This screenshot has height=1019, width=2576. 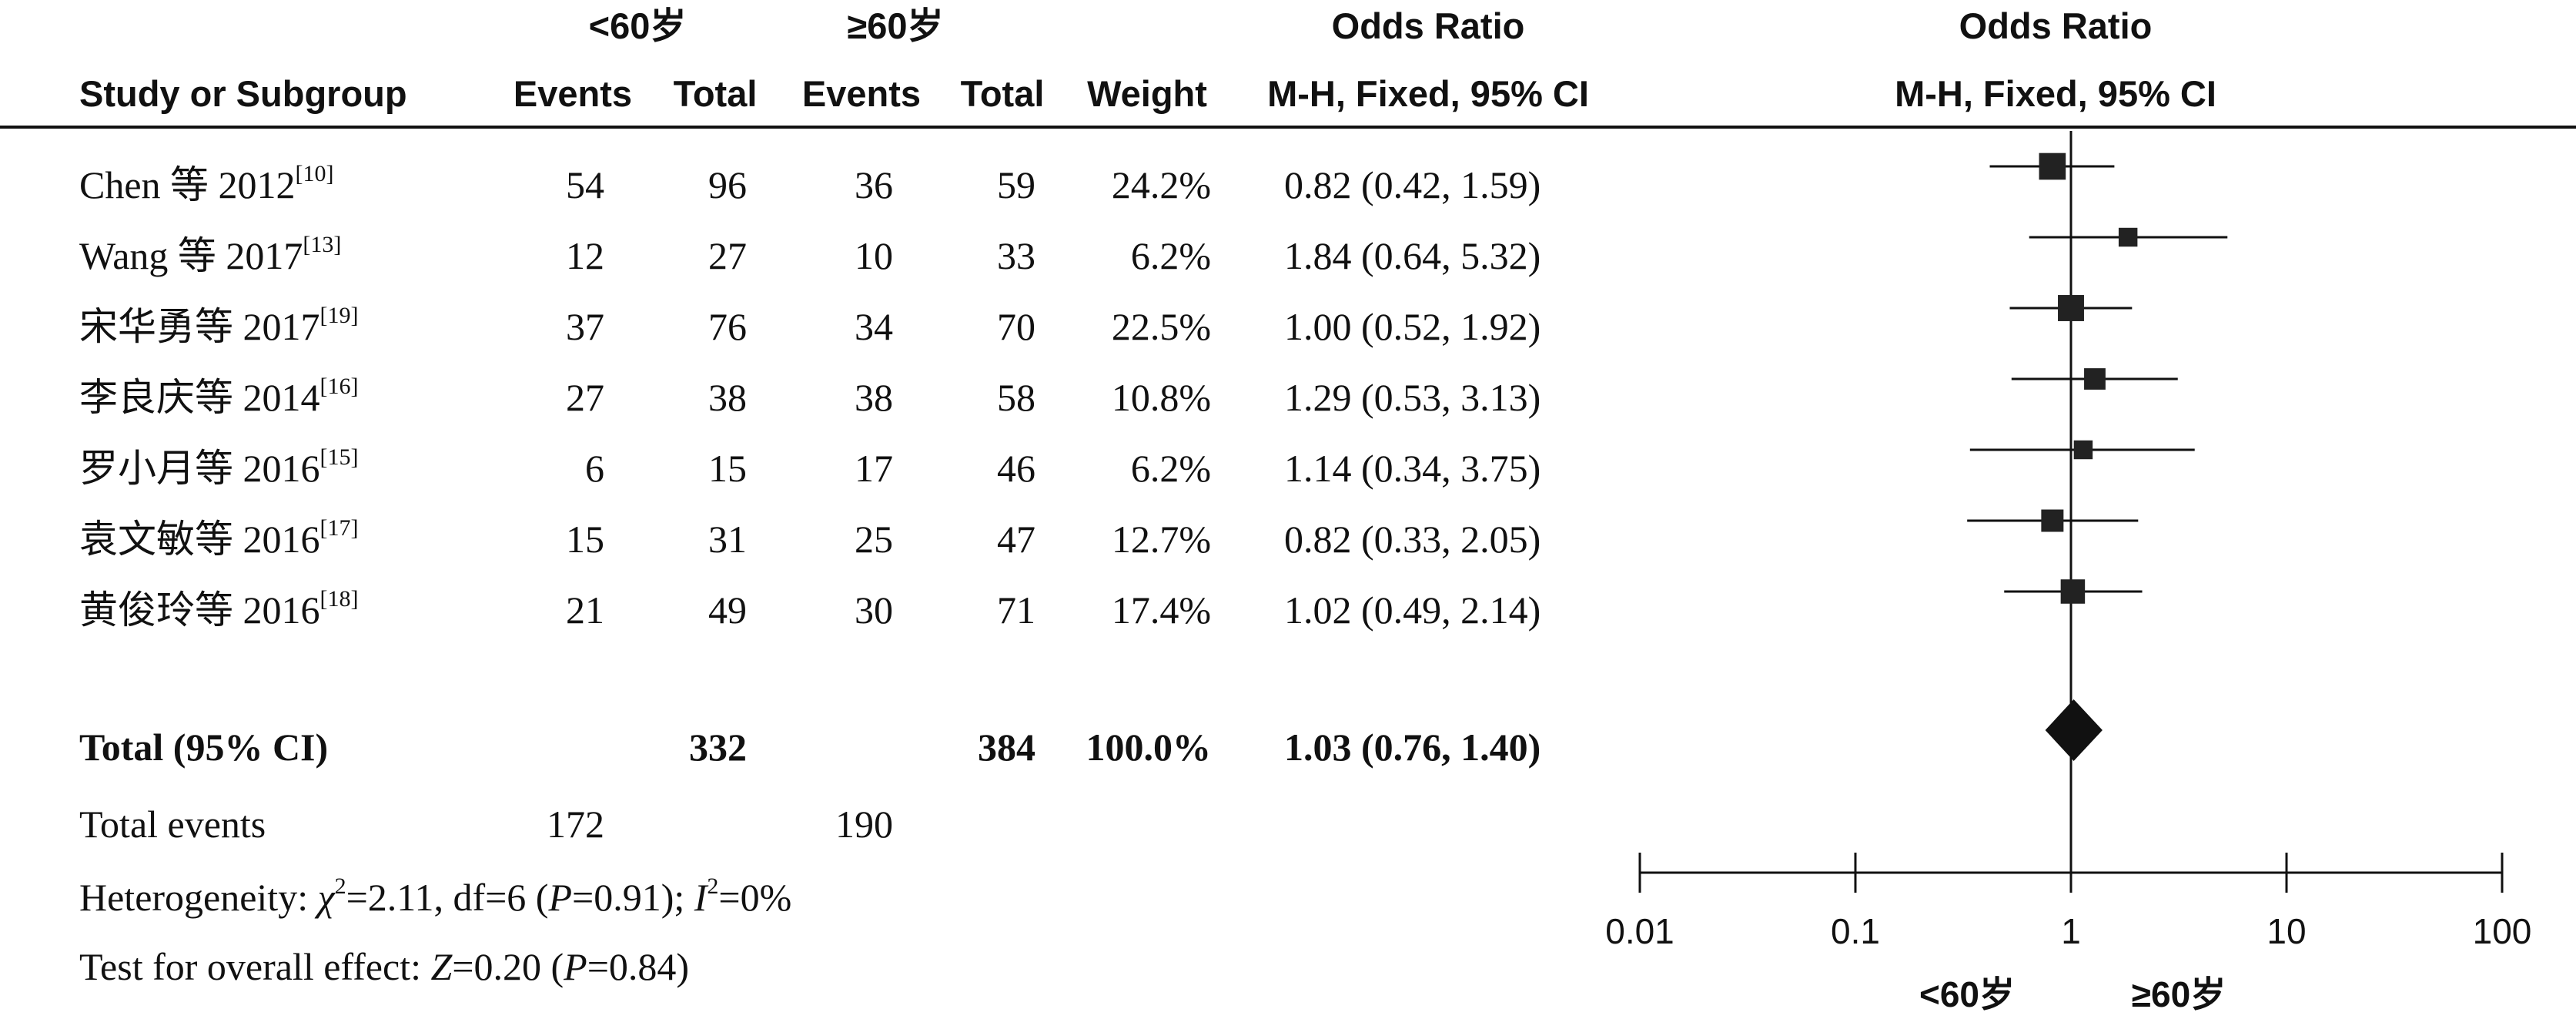 I want to click on favors-left-label: <60岁, so click(x=1968, y=994).